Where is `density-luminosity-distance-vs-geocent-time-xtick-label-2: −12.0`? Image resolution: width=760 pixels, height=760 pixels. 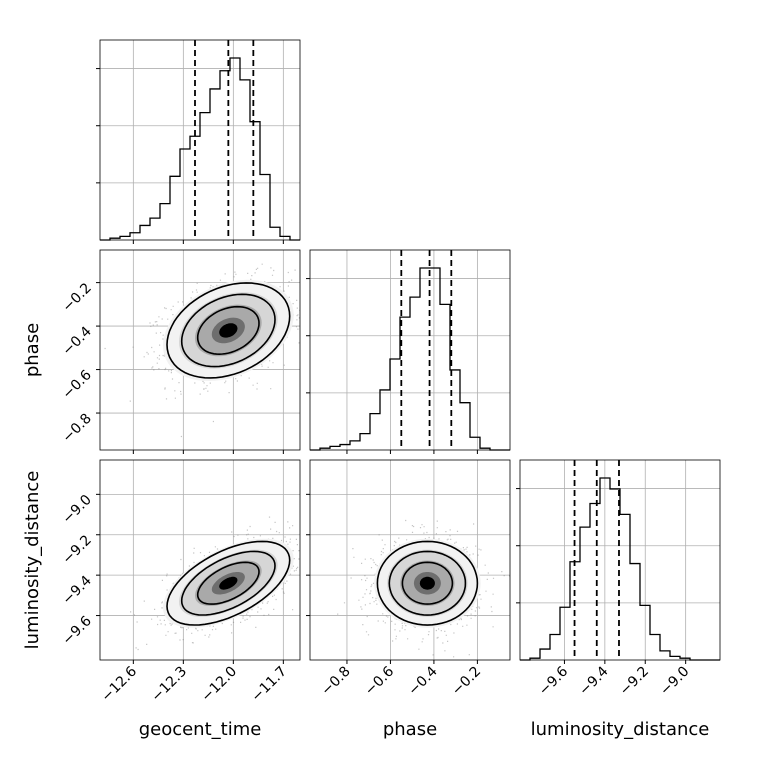 density-luminosity-distance-vs-geocent-time-xtick-label-2: −12.0 is located at coordinates (220, 685).